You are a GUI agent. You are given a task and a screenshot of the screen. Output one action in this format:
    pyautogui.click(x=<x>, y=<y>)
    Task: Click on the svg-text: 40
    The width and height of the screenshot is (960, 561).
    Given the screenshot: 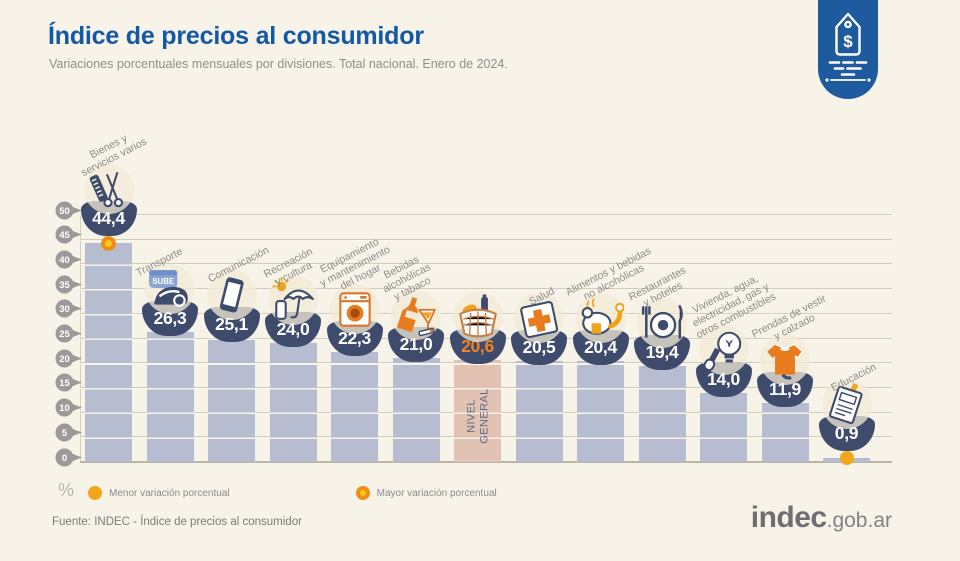 What is the action you would take?
    pyautogui.click(x=64, y=260)
    